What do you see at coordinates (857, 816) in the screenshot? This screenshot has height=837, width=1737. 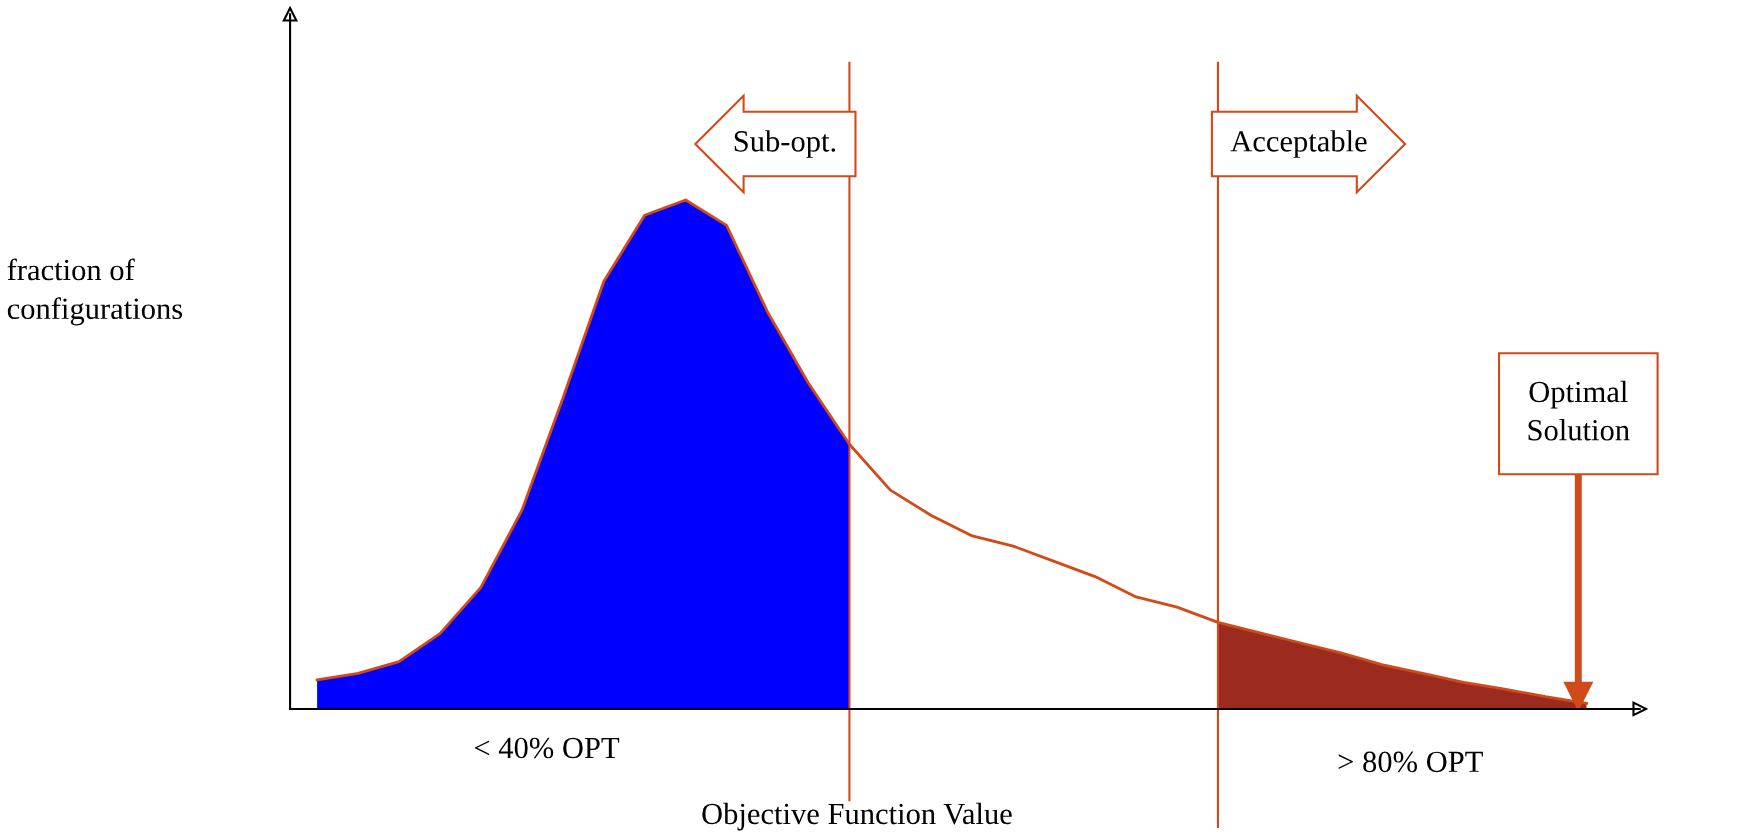 I see `x-axis-title: Objective Function Value` at bounding box center [857, 816].